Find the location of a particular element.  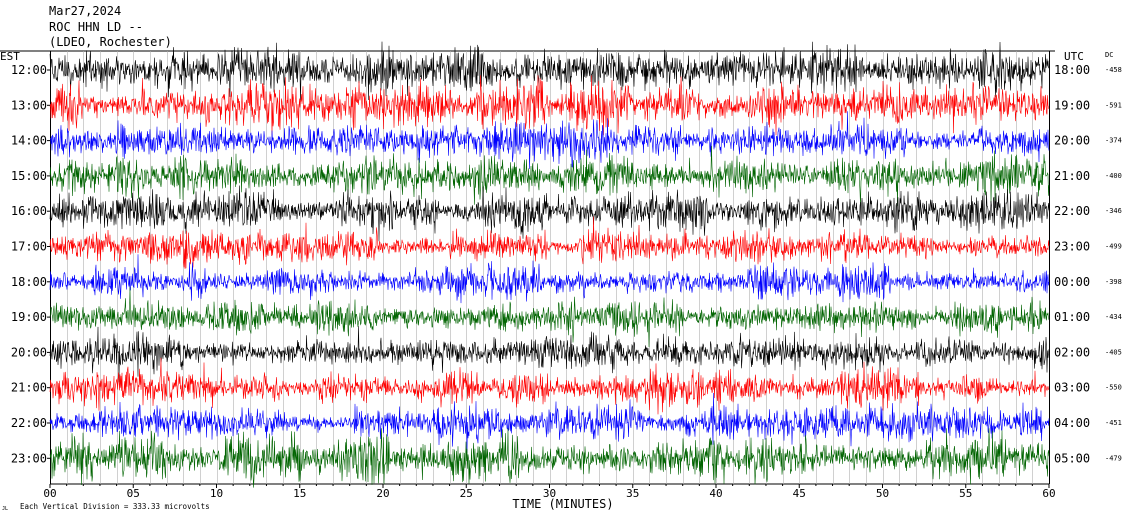

x-tick-label: 20 is located at coordinates (382, 493).